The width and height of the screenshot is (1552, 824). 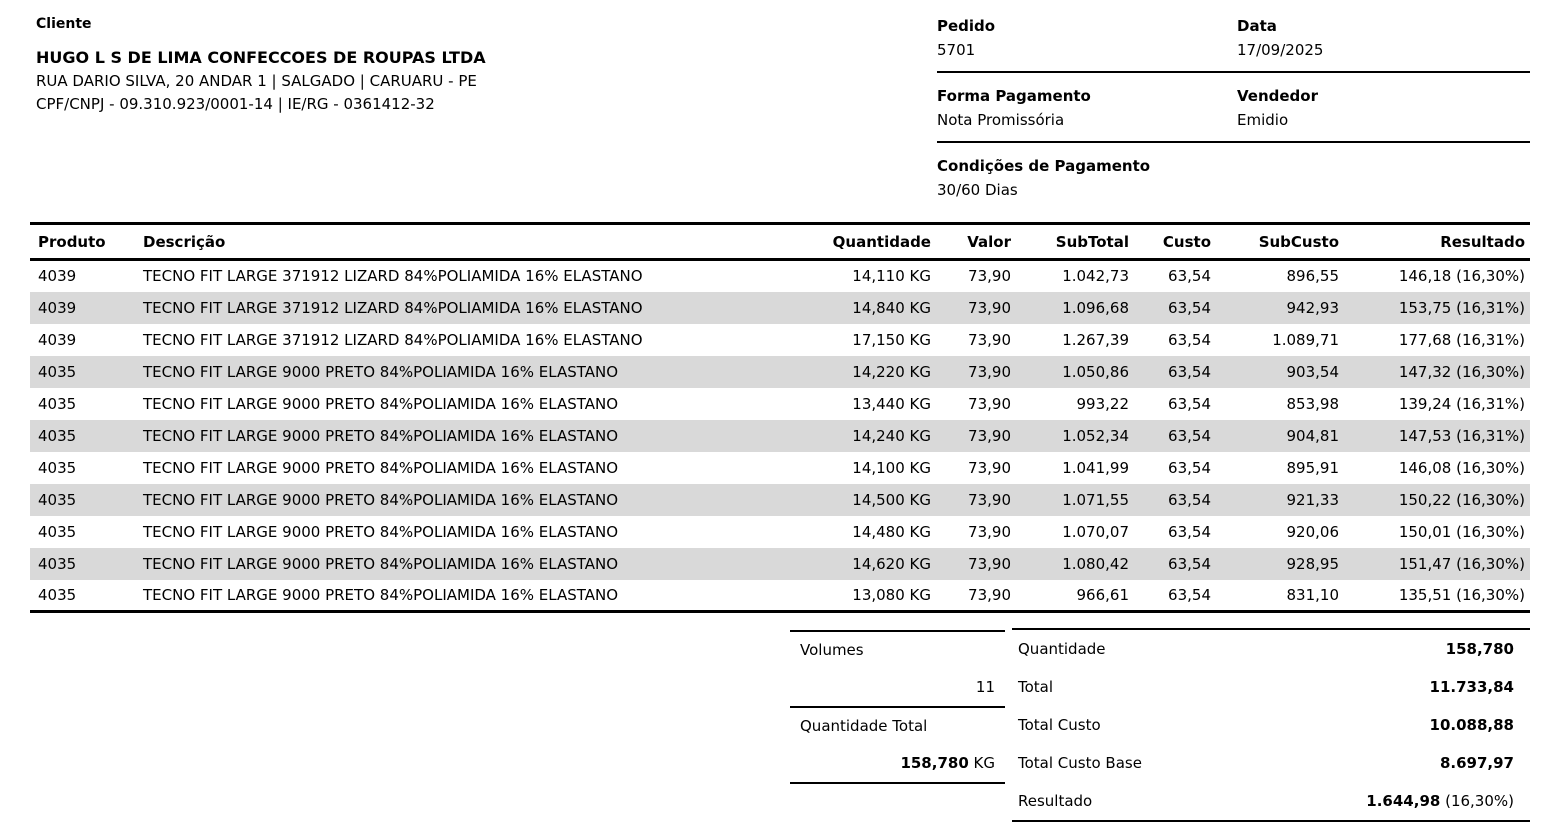 I want to click on cell-subcusto: 831,10, so click(x=1313, y=594).